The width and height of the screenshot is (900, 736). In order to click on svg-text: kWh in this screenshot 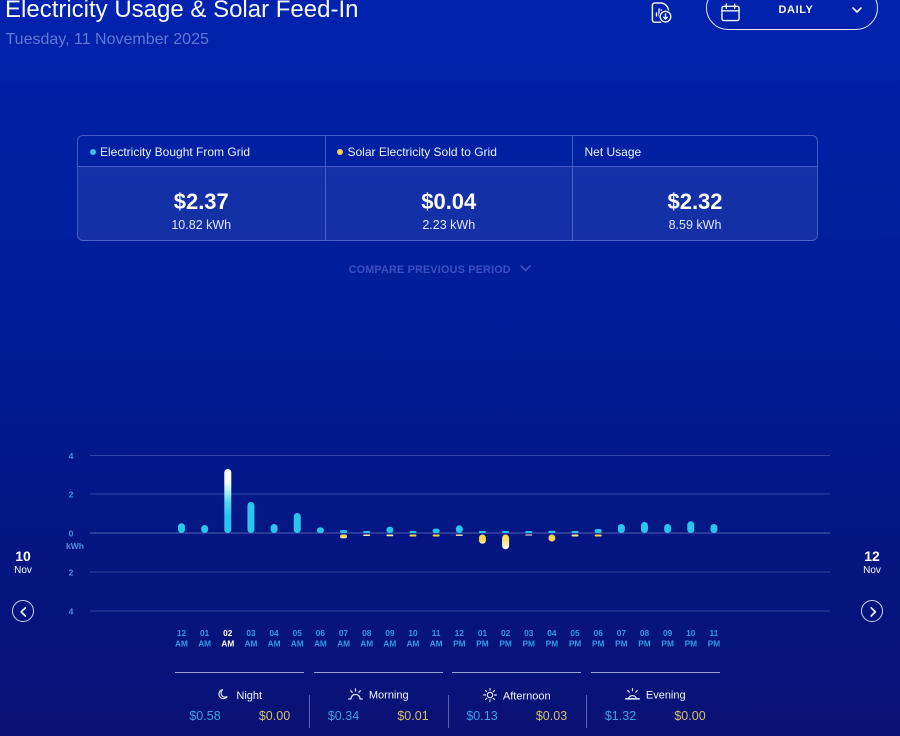, I will do `click(75, 546)`.